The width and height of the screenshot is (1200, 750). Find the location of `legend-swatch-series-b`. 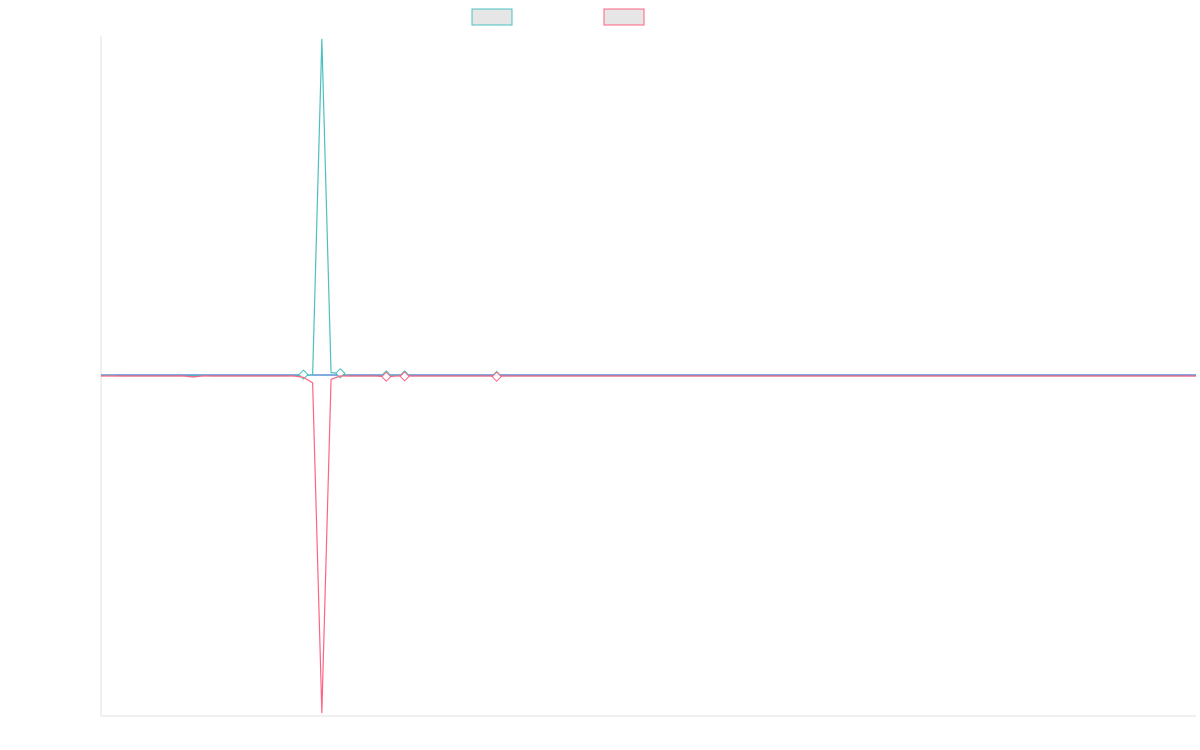

legend-swatch-series-b is located at coordinates (624, 17).